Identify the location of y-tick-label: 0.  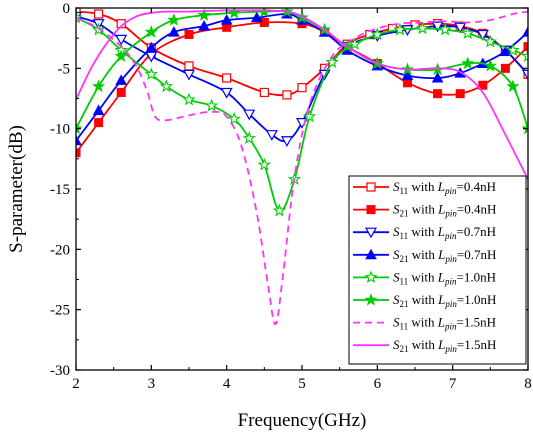
(67, 9).